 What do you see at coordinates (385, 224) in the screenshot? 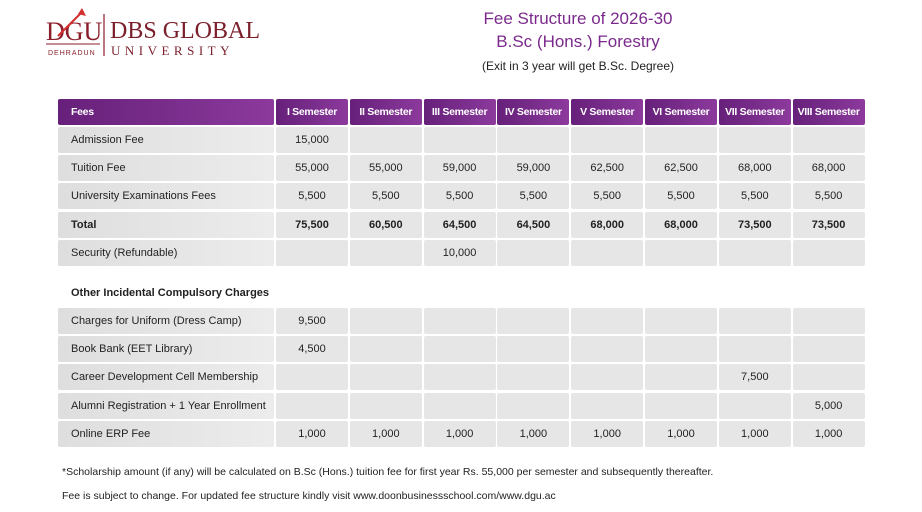
I see `fee-cell: 60,500` at bounding box center [385, 224].